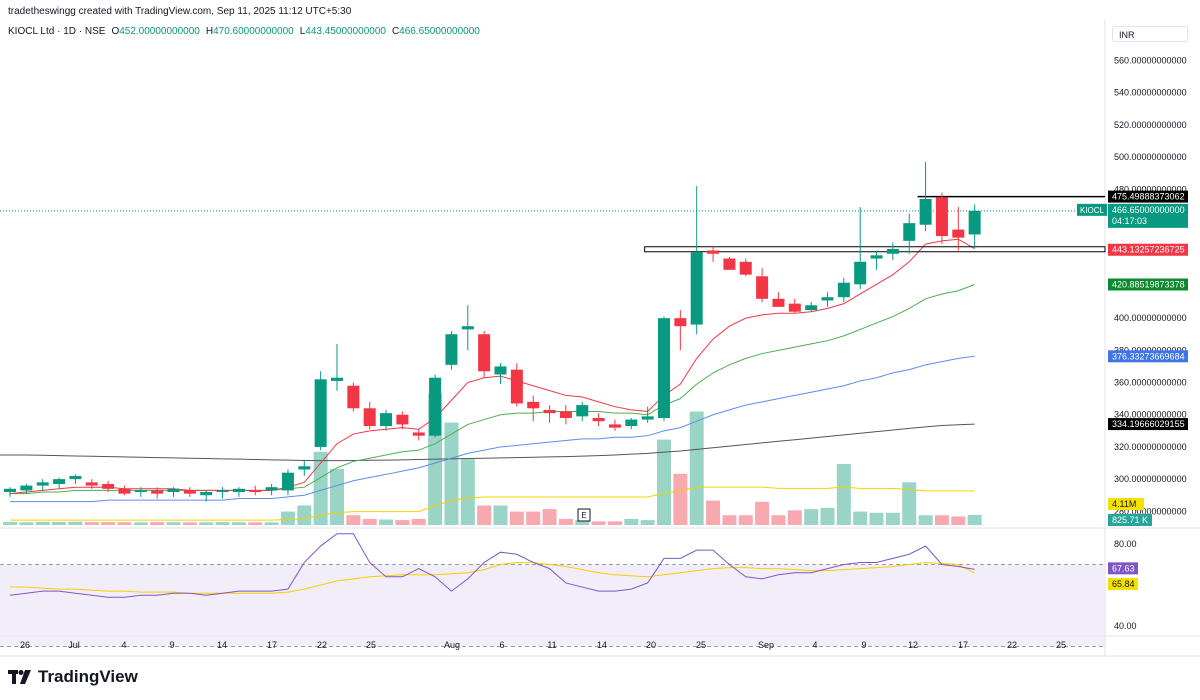 The height and width of the screenshot is (700, 1200). What do you see at coordinates (1148, 356) in the screenshot?
I see `ema-slow-tag-text: 376.33273669684` at bounding box center [1148, 356].